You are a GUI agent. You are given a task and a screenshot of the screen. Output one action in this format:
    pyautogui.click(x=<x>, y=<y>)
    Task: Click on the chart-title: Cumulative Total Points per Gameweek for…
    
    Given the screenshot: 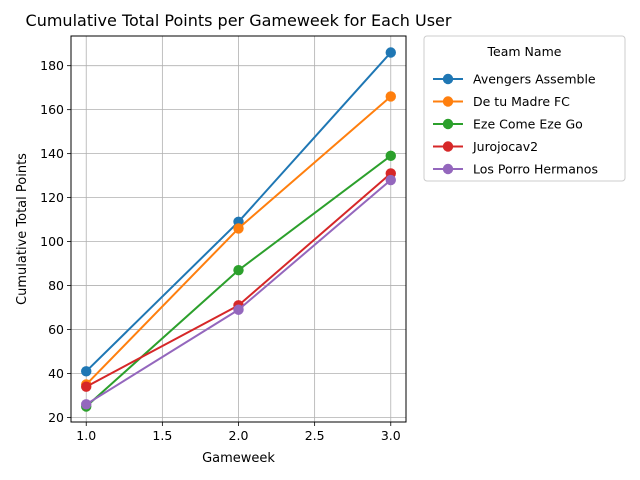 What is the action you would take?
    pyautogui.click(x=239, y=20)
    